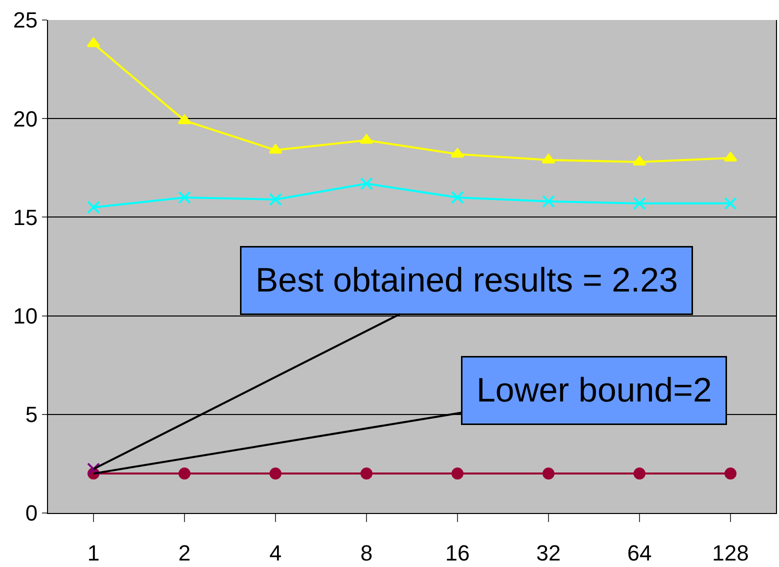 This screenshot has height=567, width=779. Describe the element at coordinates (25, 217) in the screenshot. I see `y-tick-label: 15` at that location.